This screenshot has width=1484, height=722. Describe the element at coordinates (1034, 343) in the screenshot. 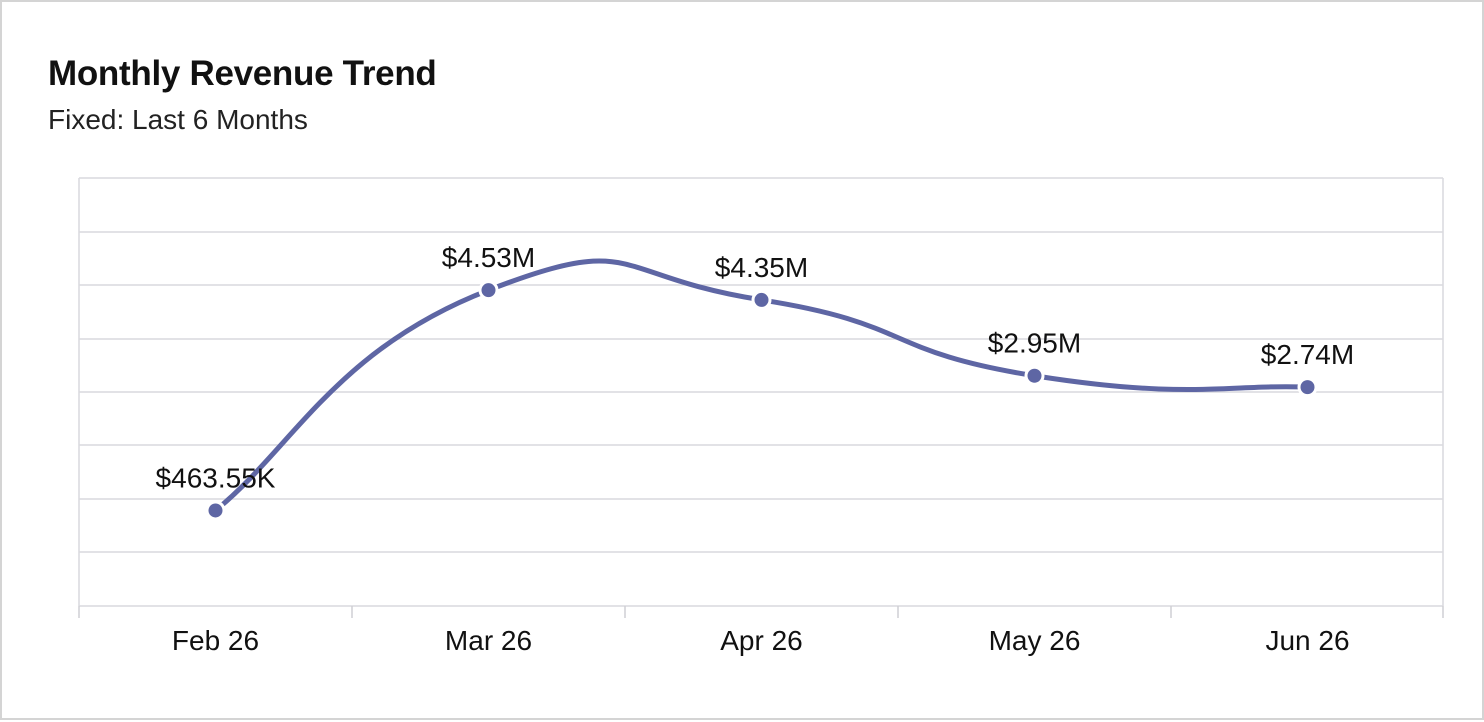

I see `data-label: $2.95M` at that location.